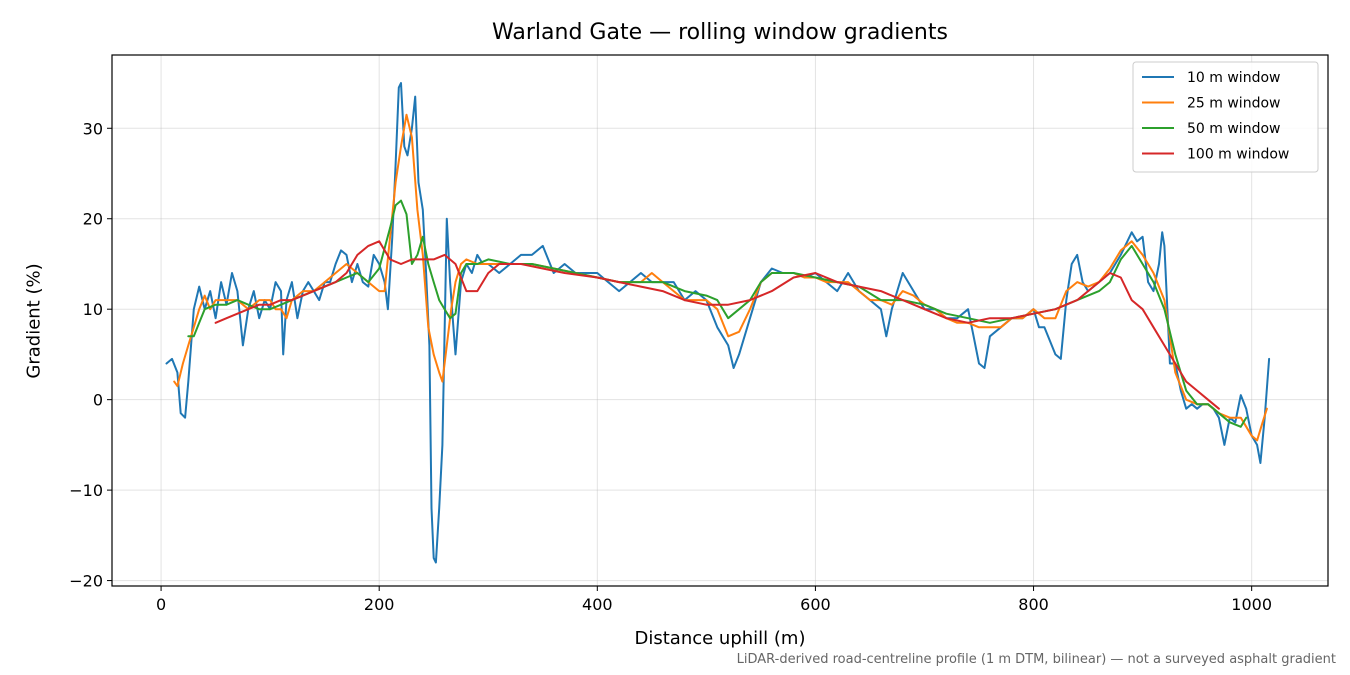 This screenshot has width=1350, height=675. I want to click on x-tick-label: 800, so click(1033, 604).